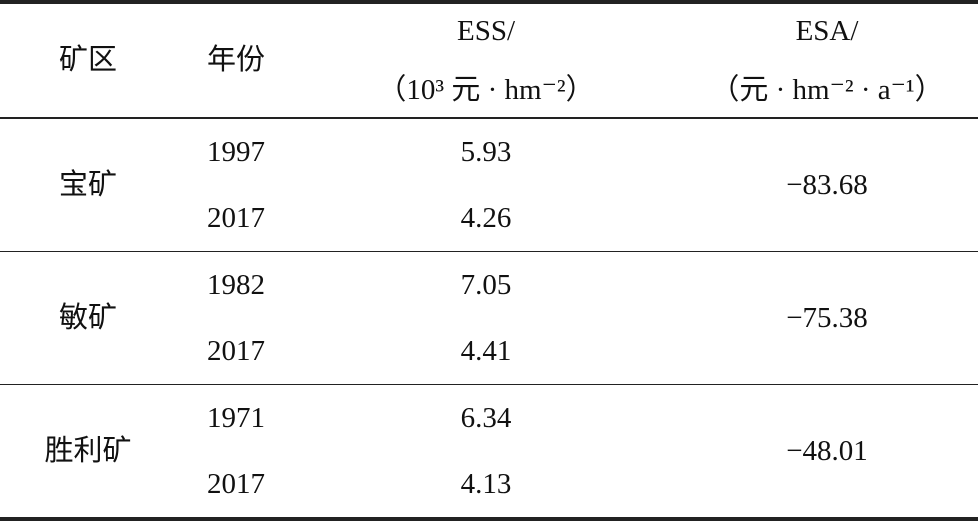 This screenshot has width=978, height=521. What do you see at coordinates (827, 30) in the screenshot?
I see `header-text: ESA/` at bounding box center [827, 30].